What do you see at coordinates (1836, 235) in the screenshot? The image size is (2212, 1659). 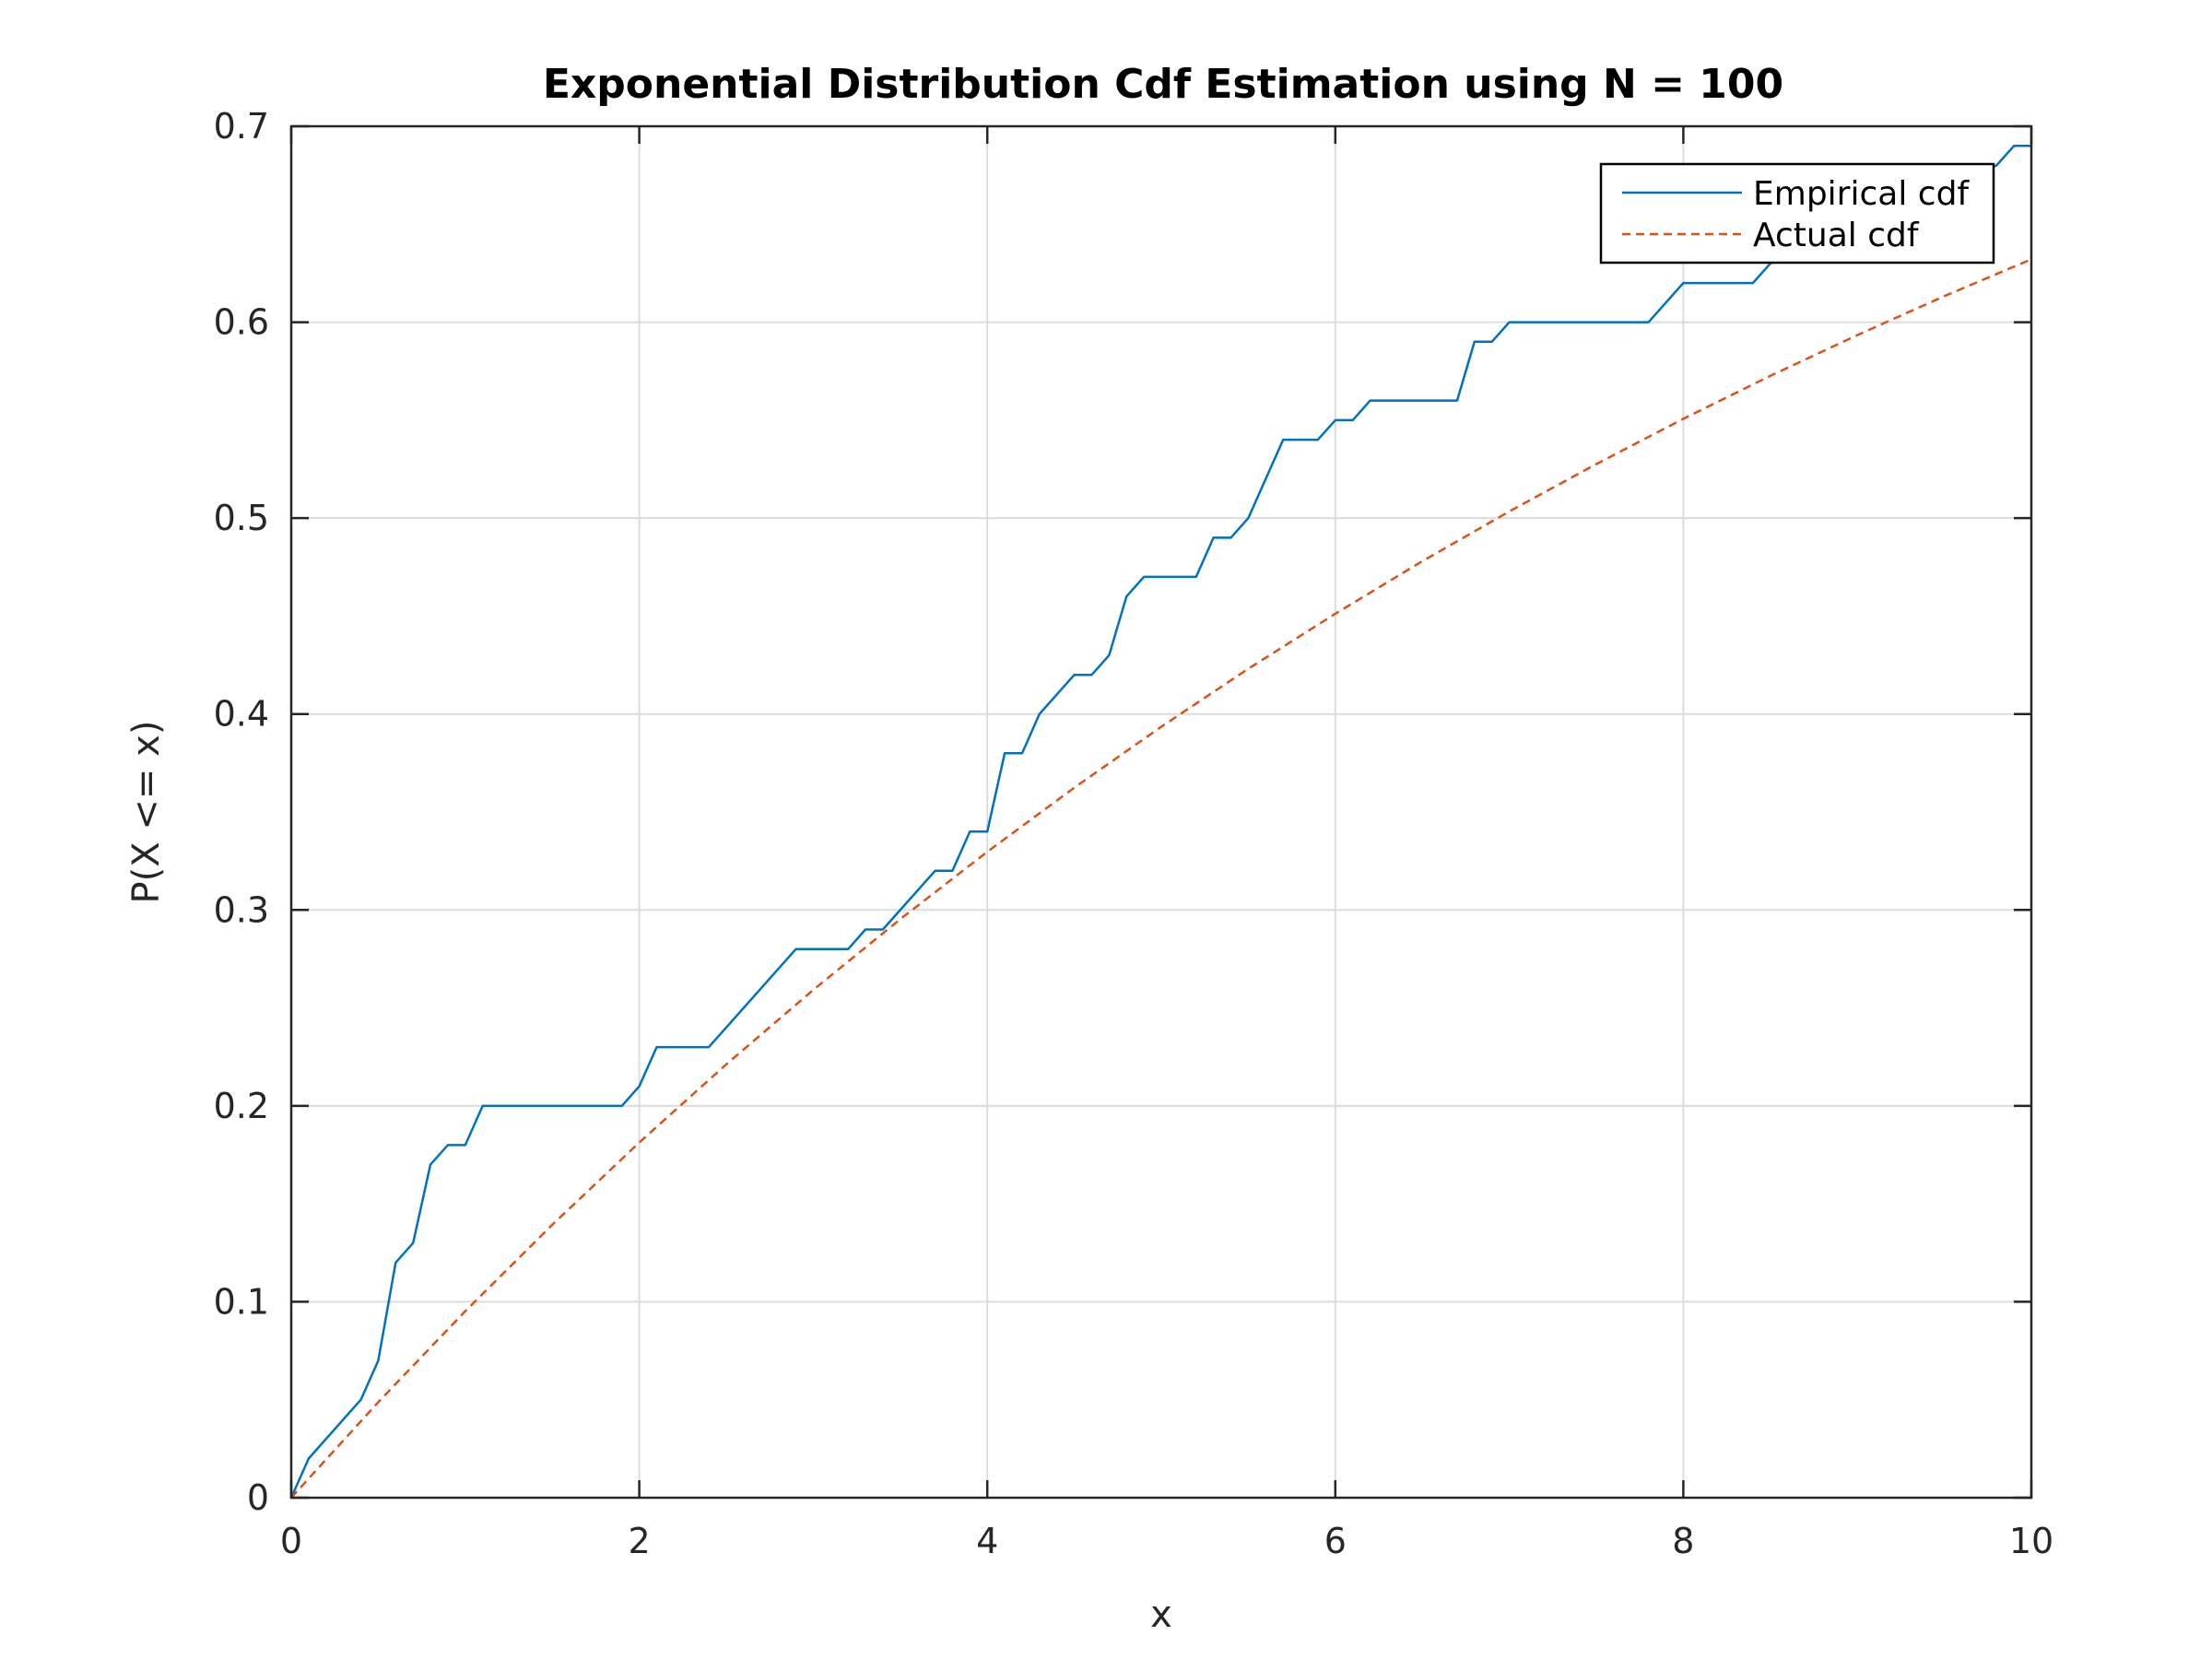 I see `legend-label-actual-cdf: Actual cdf` at bounding box center [1836, 235].